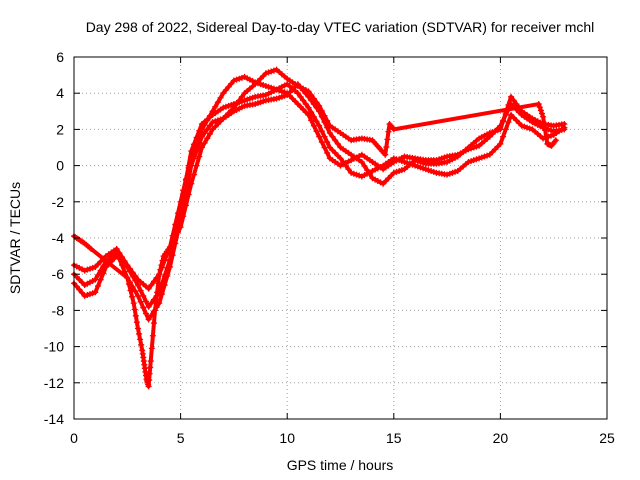  What do you see at coordinates (58, 274) in the screenshot?
I see `y-tick-label: -6` at bounding box center [58, 274].